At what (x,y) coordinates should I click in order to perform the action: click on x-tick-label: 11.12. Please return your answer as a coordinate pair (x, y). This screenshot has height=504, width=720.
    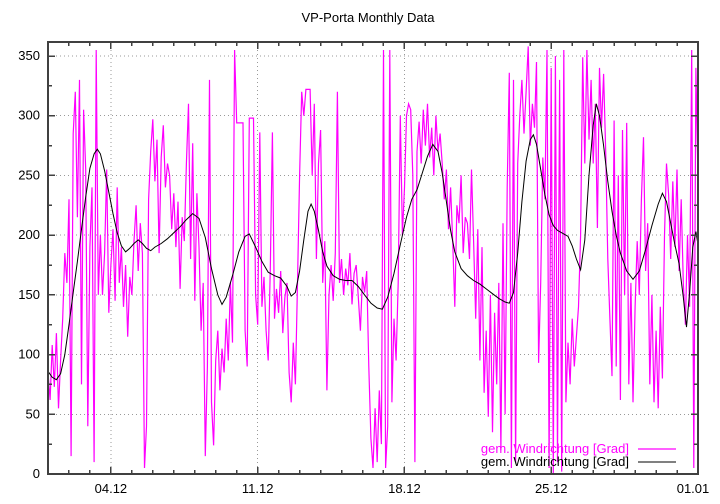
    Looking at the image, I should click on (258, 488).